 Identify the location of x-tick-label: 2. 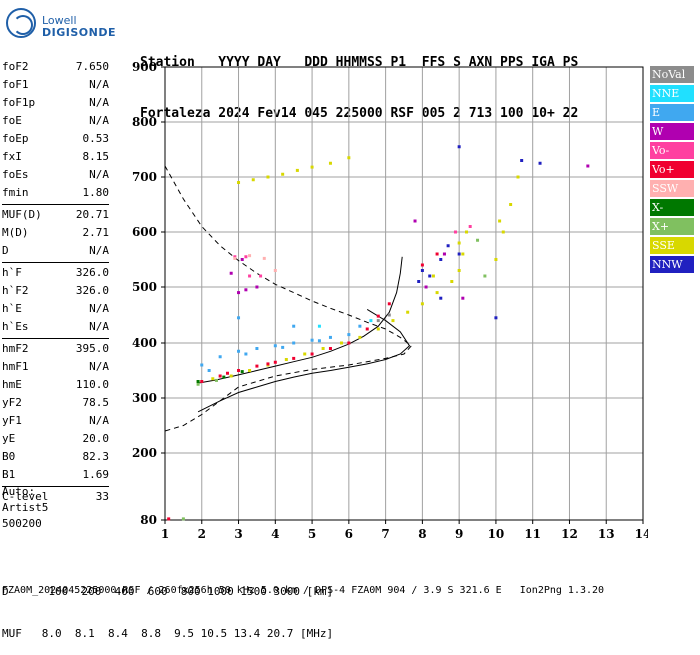
(202, 534).